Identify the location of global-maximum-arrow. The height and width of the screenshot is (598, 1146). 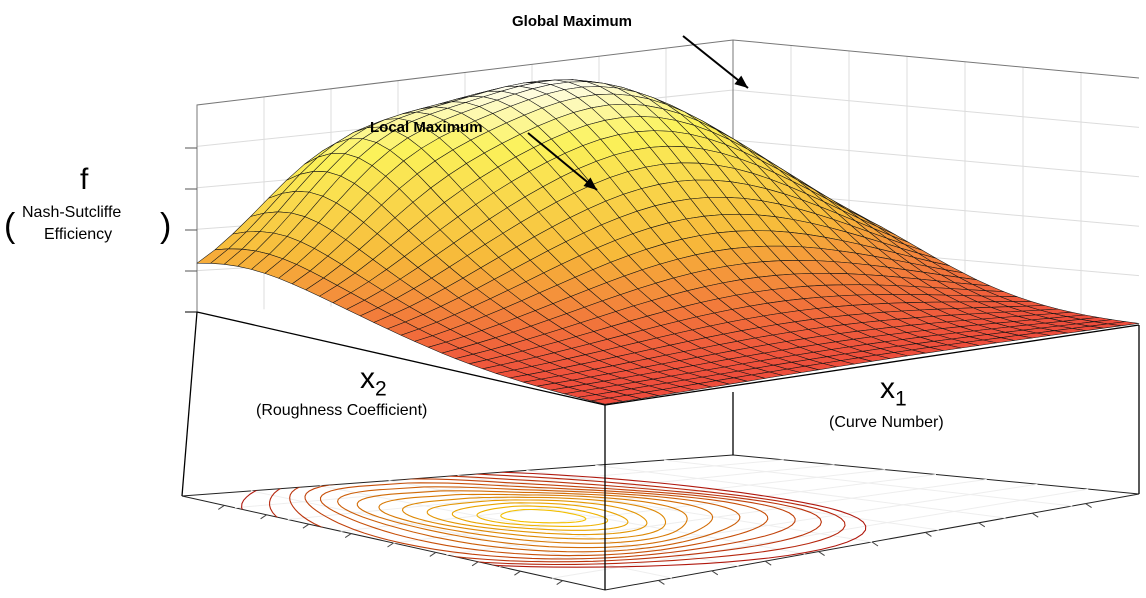
(715, 62).